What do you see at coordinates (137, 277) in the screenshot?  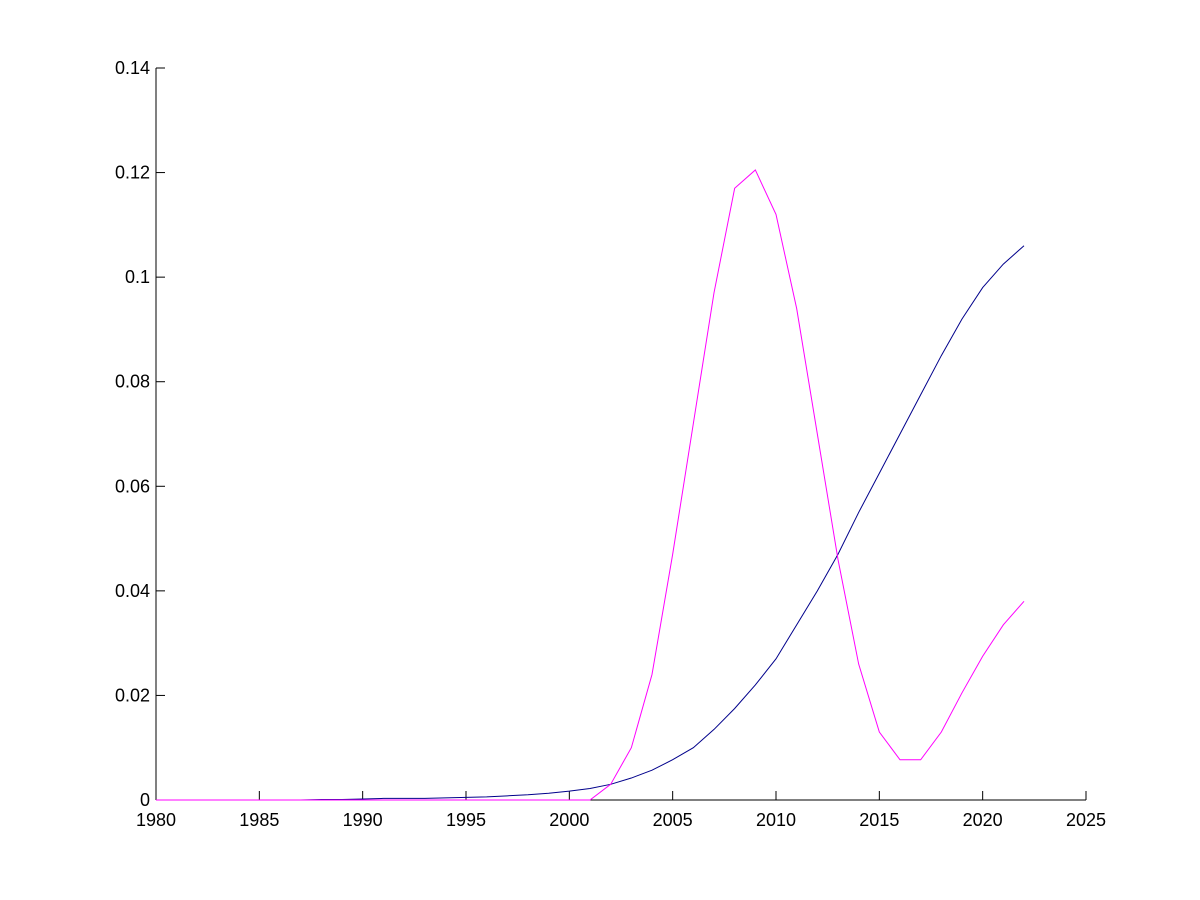 I see `y-tick-label: 0.1` at bounding box center [137, 277].